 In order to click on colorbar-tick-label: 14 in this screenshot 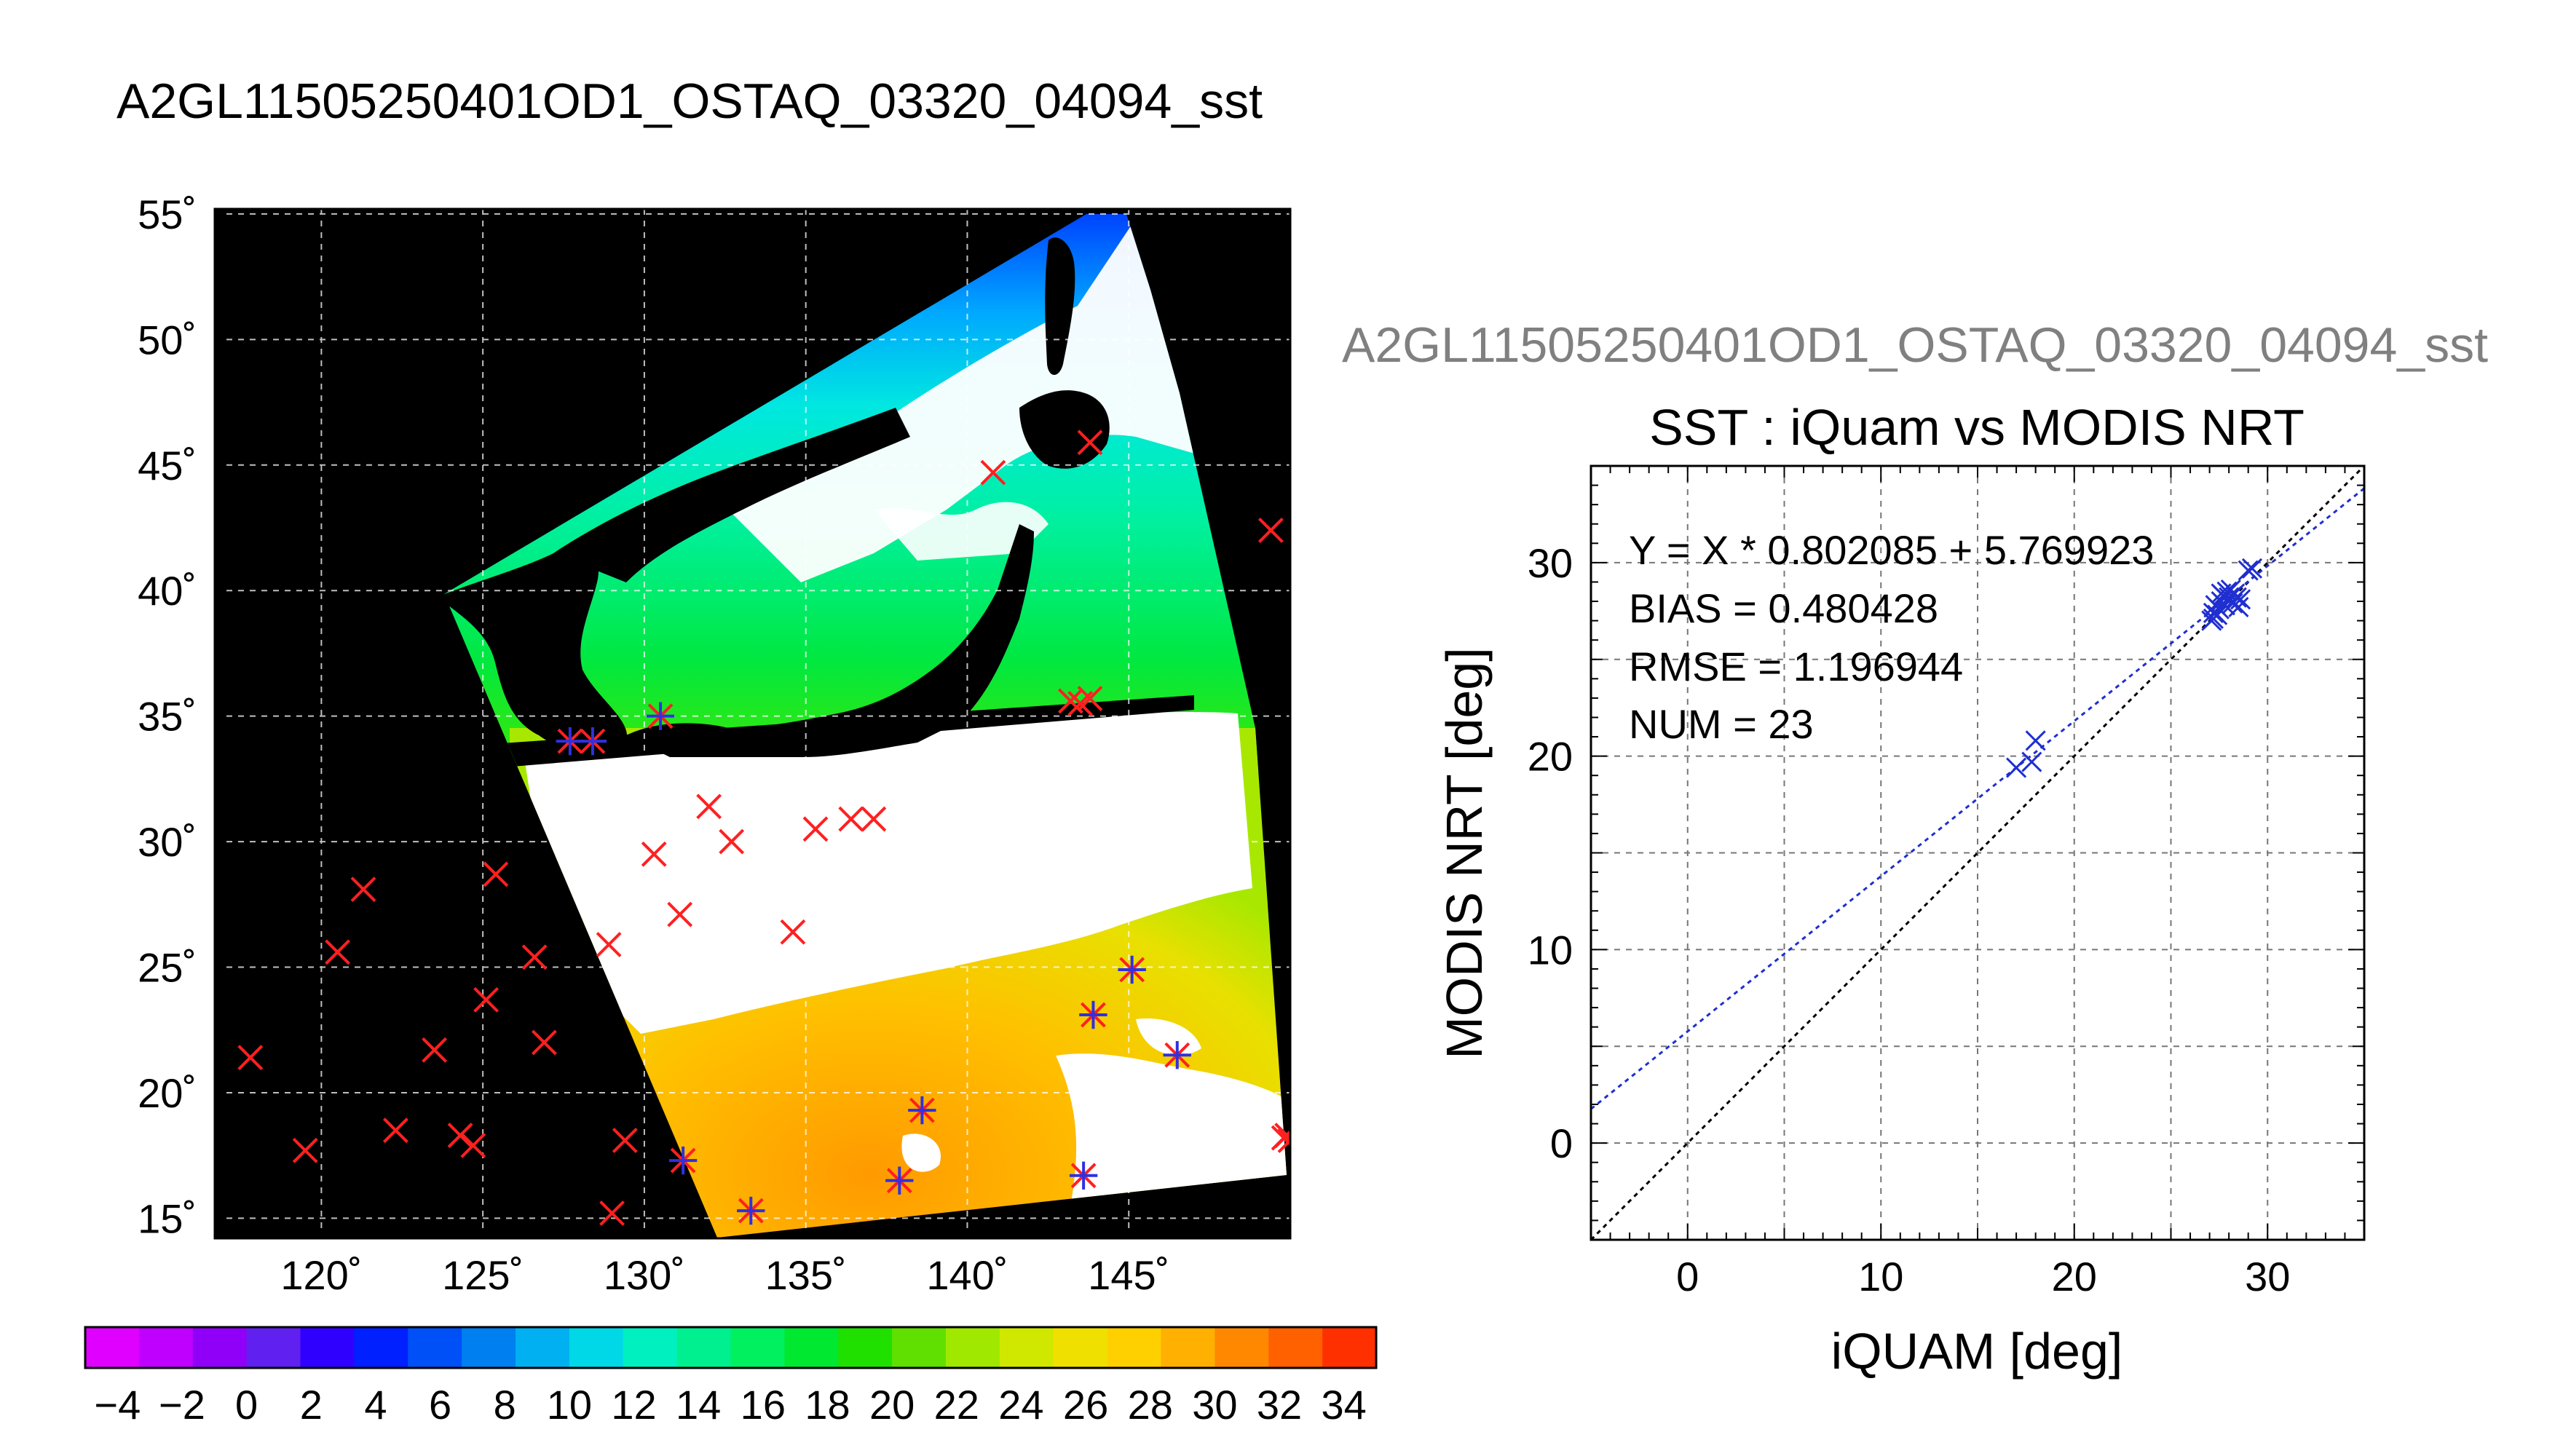, I will do `click(698, 1405)`.